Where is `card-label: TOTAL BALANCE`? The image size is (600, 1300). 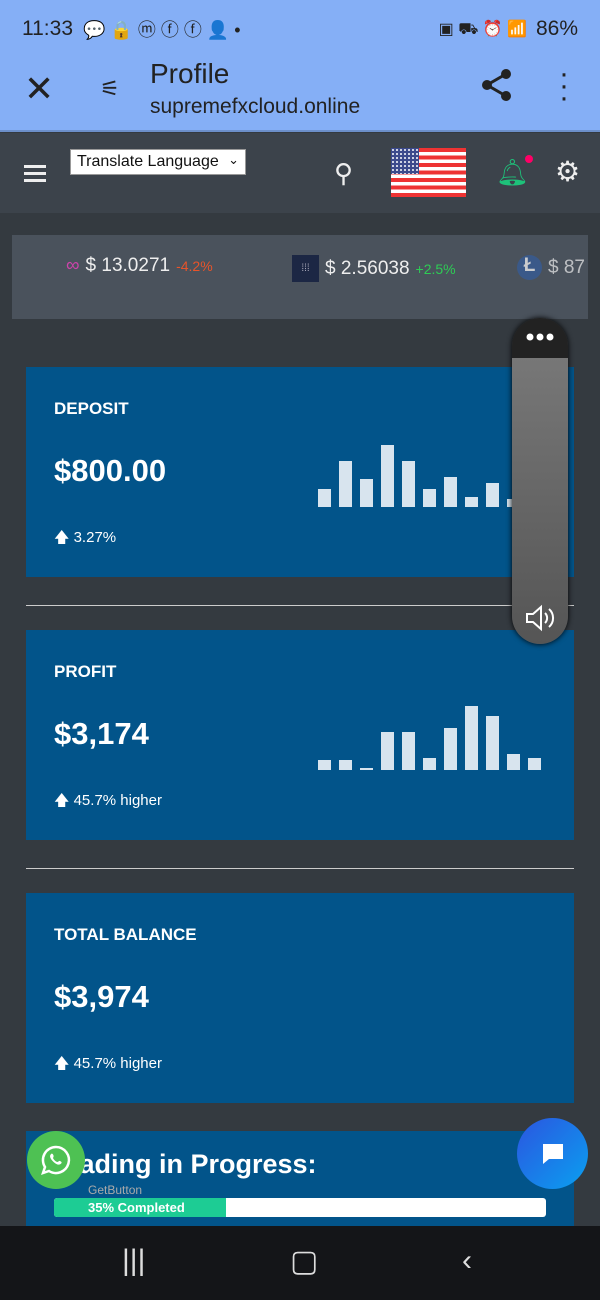
card-label: TOTAL BALANCE is located at coordinates (125, 934).